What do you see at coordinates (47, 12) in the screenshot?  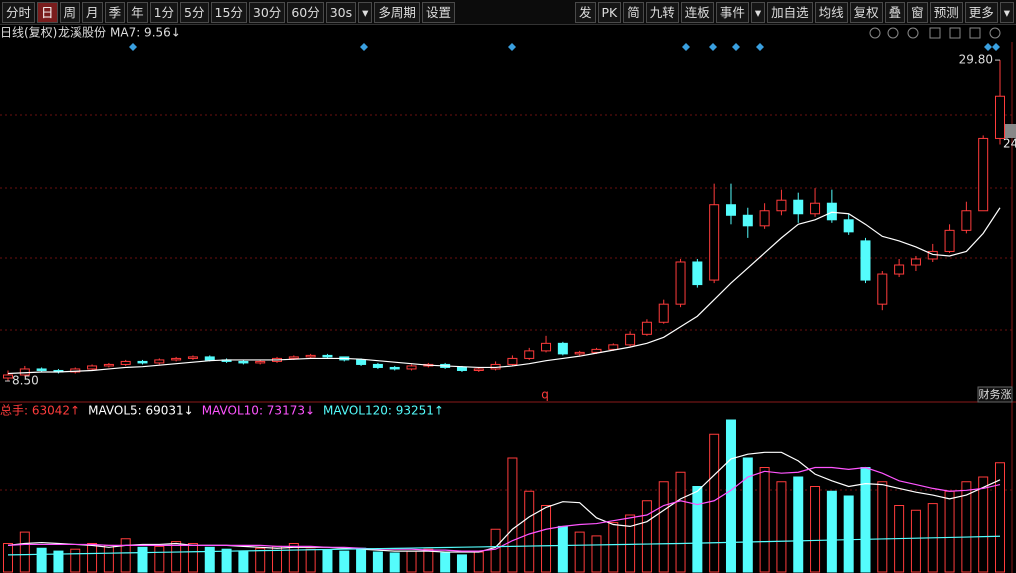 I see `toolbar-button: 日` at bounding box center [47, 12].